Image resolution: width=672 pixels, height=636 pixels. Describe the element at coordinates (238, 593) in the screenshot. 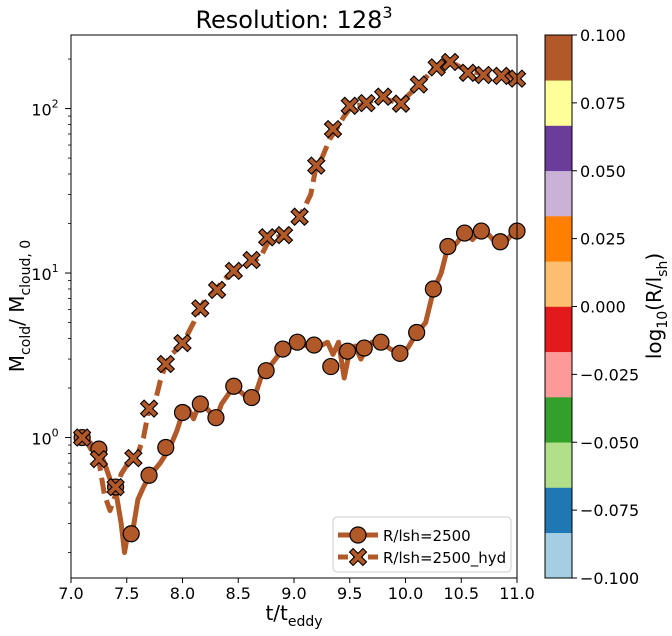

I see `x-tick-label: 8.5` at that location.